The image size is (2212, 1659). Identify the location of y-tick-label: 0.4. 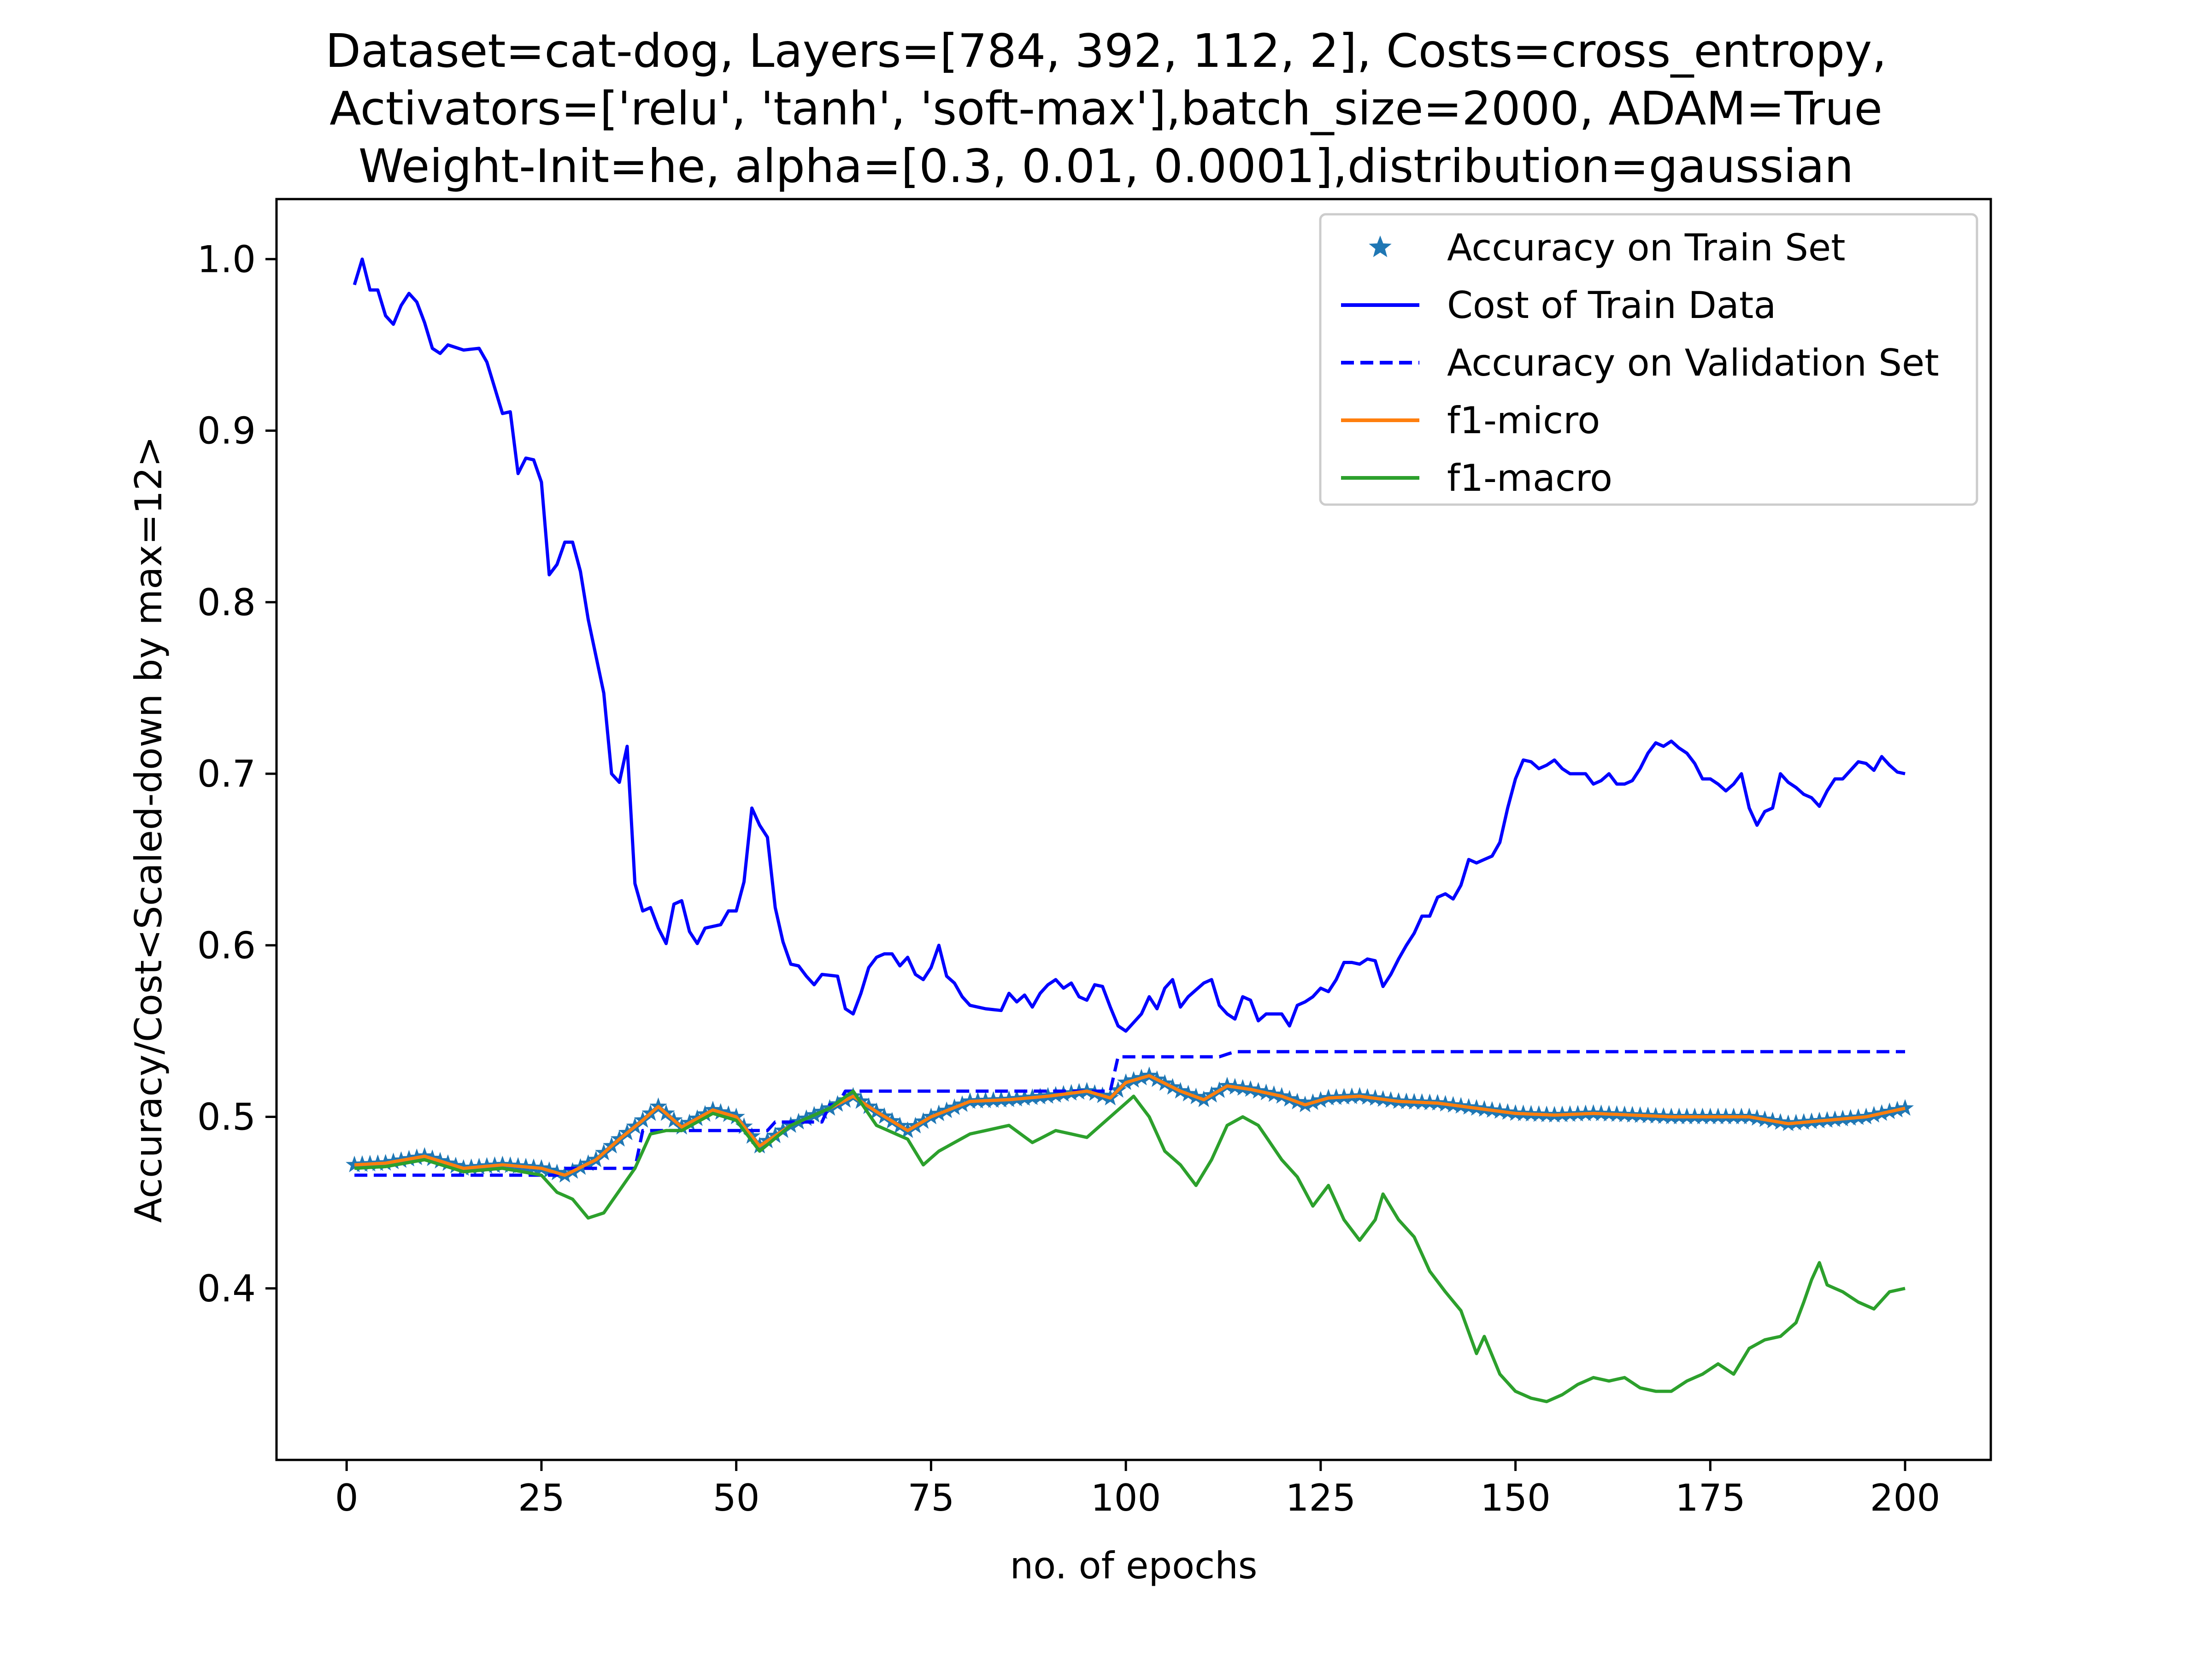
(226, 1288).